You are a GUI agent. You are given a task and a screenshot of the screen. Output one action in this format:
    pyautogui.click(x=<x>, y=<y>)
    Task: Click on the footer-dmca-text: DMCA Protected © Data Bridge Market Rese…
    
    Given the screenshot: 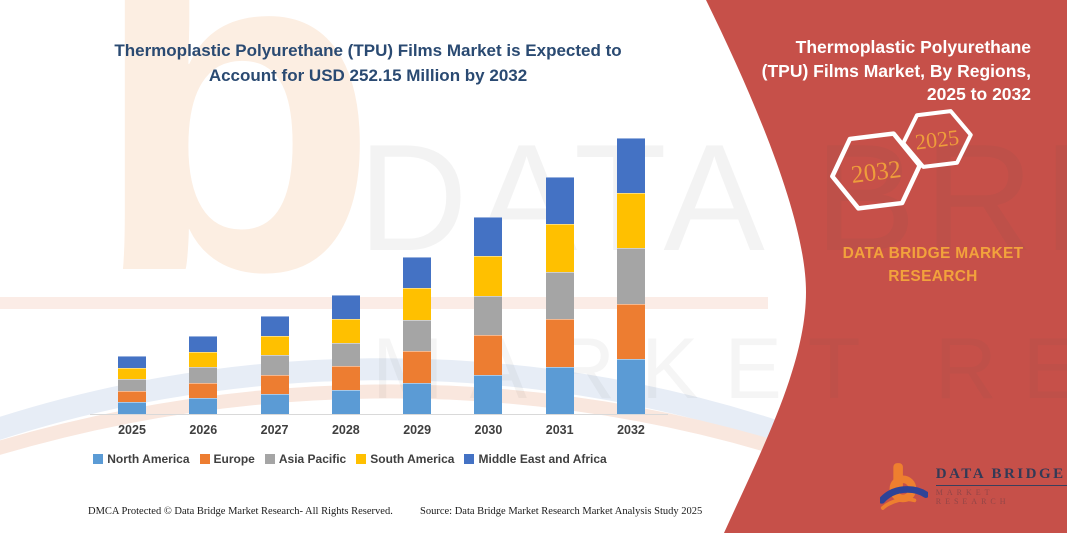 What is the action you would take?
    pyautogui.click(x=240, y=511)
    